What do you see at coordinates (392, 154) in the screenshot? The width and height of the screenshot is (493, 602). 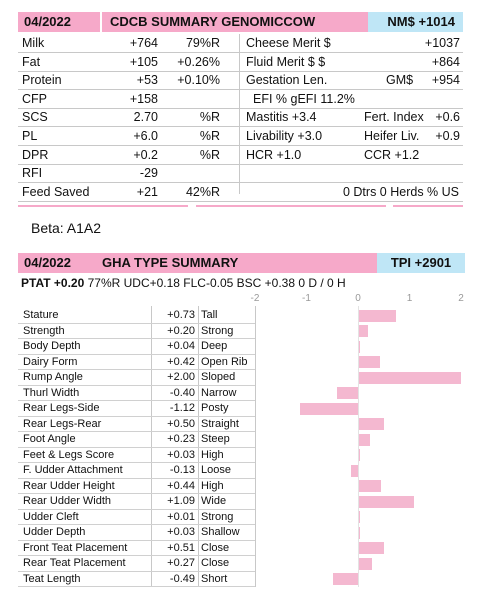 I see `cdcb-col5: CCR +1.2` at bounding box center [392, 154].